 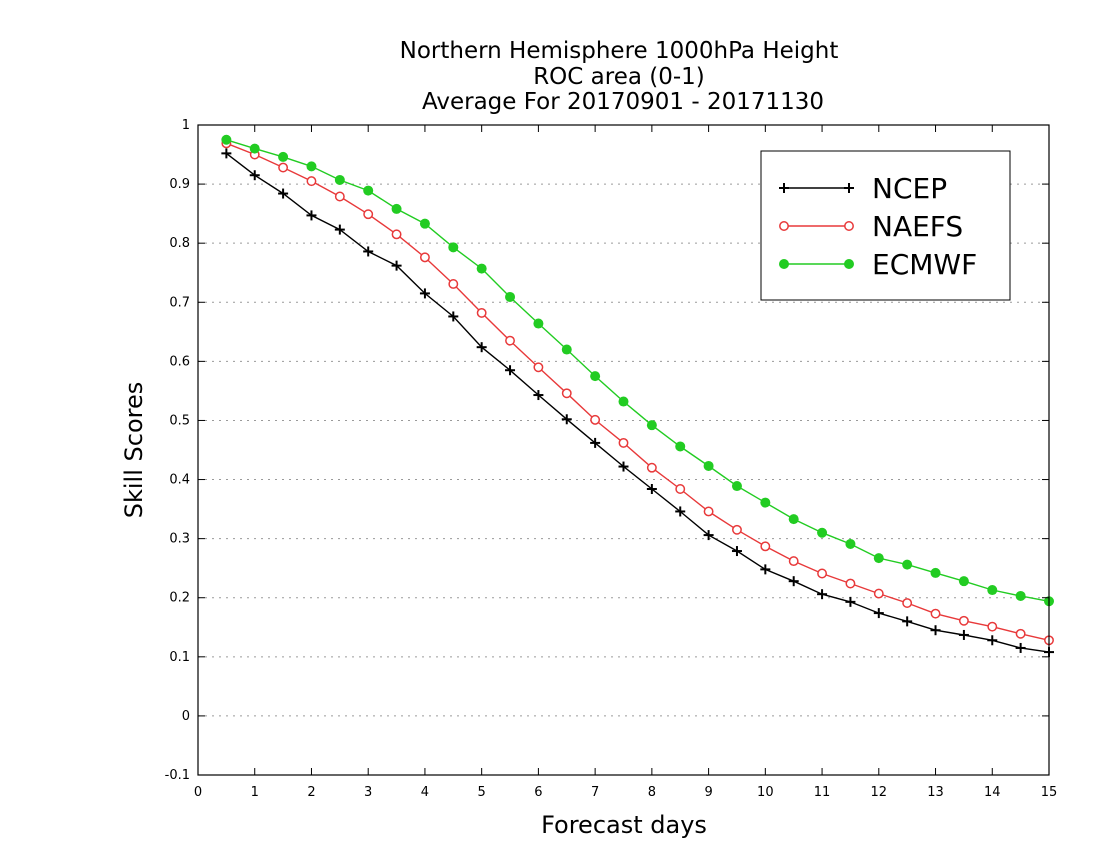 I want to click on y-tick-label: 0.3, so click(x=179, y=539).